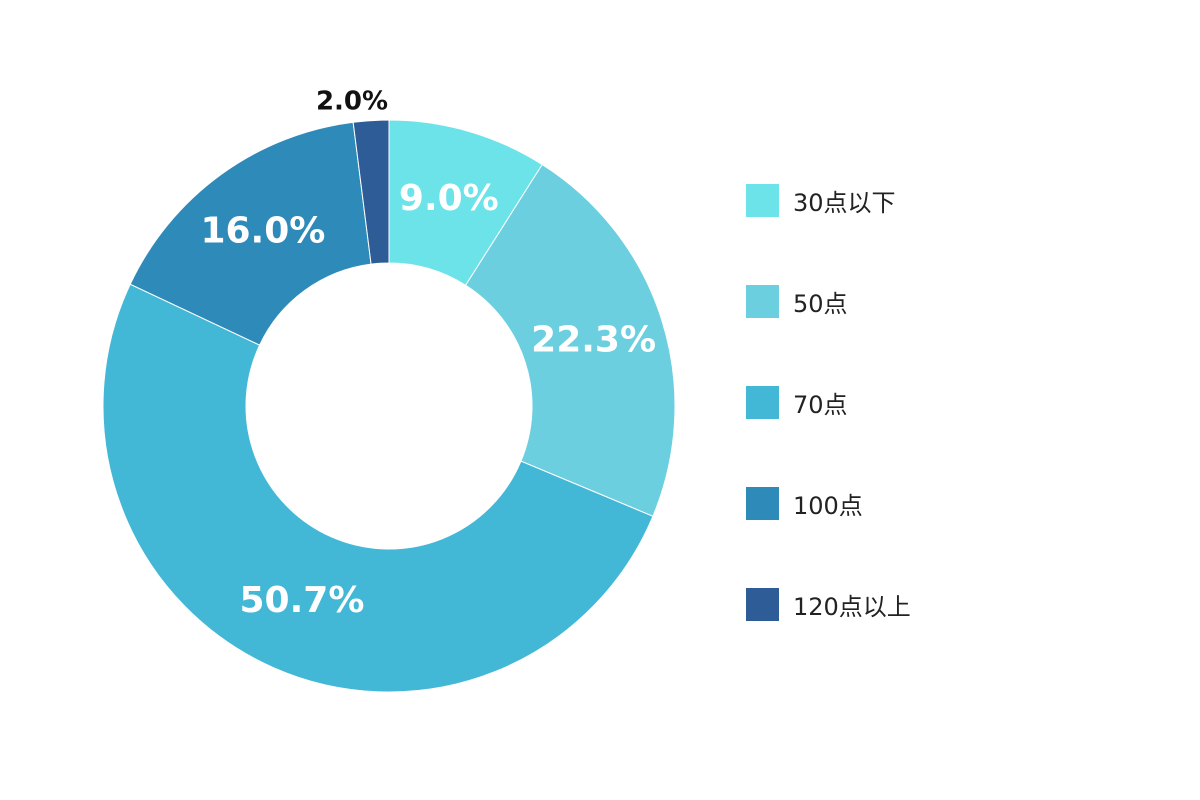 This screenshot has height=800, width=1200. Describe the element at coordinates (820, 303) in the screenshot. I see `legend-label: 50点` at that location.